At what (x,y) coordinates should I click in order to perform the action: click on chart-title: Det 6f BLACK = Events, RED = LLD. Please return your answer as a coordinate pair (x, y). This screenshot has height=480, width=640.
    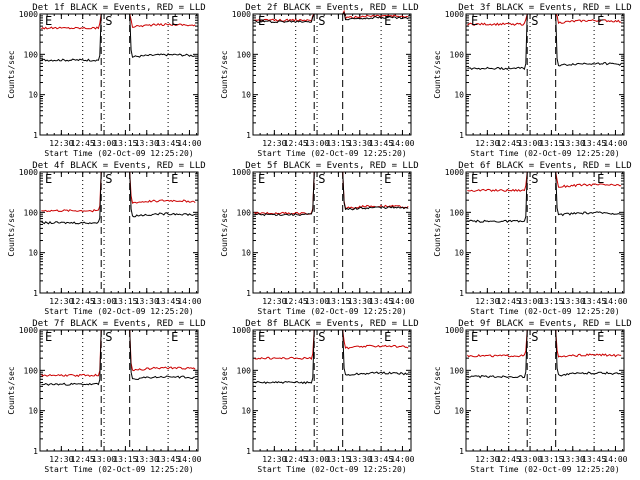
    Looking at the image, I should click on (544, 166).